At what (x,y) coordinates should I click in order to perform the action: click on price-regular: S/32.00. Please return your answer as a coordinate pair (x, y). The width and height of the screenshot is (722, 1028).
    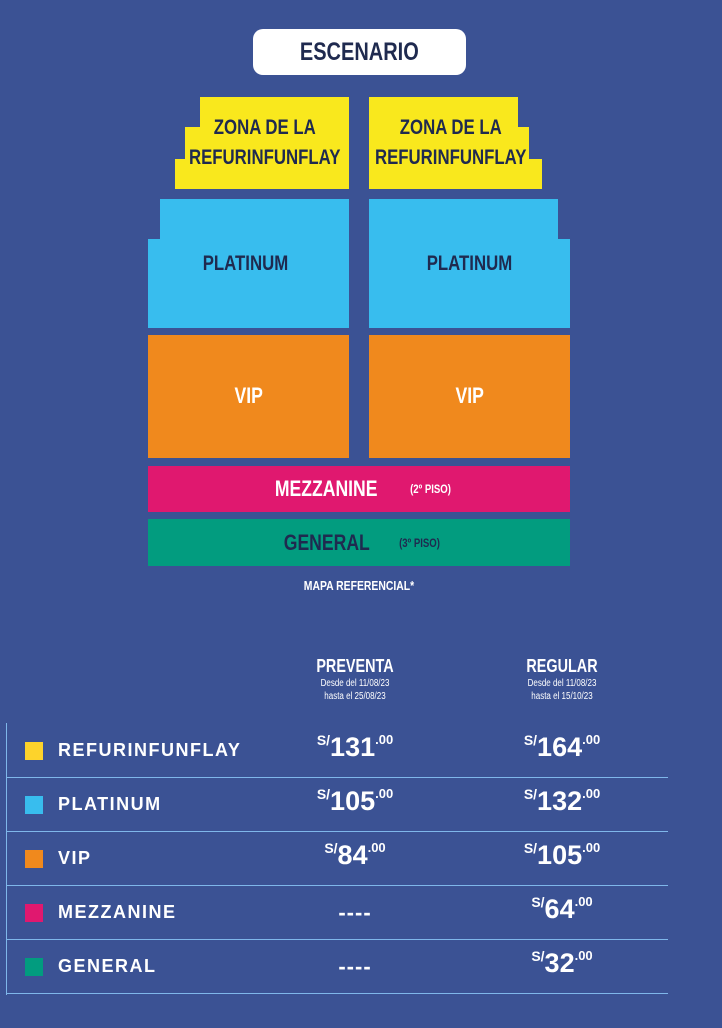
    Looking at the image, I should click on (562, 963).